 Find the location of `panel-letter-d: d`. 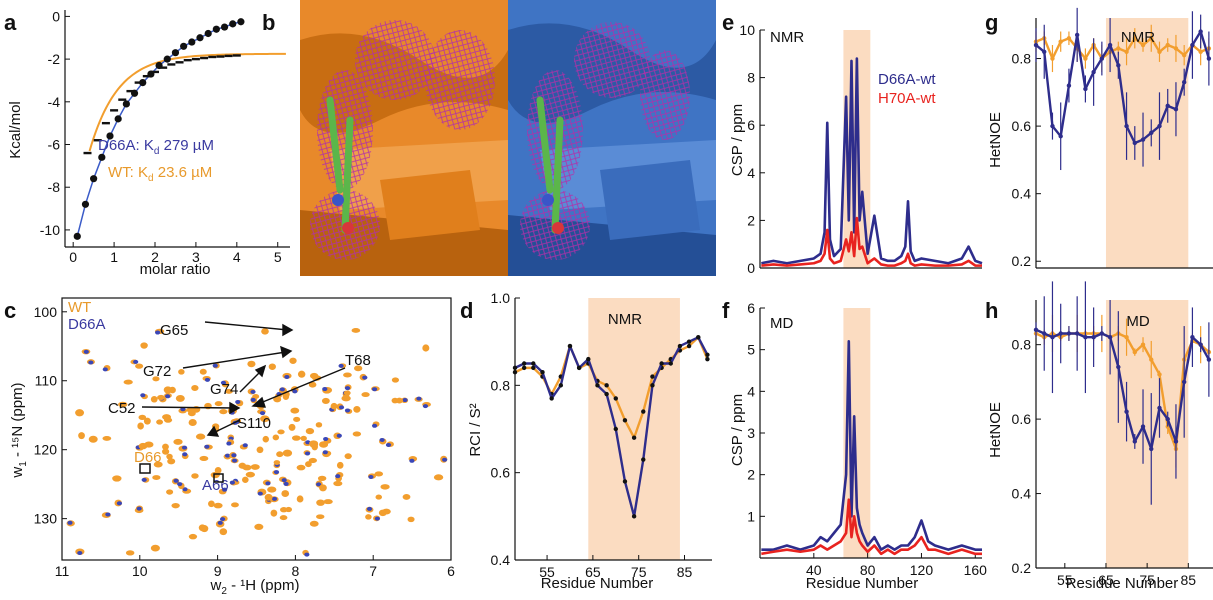

panel-letter-d: d is located at coordinates (466, 310).